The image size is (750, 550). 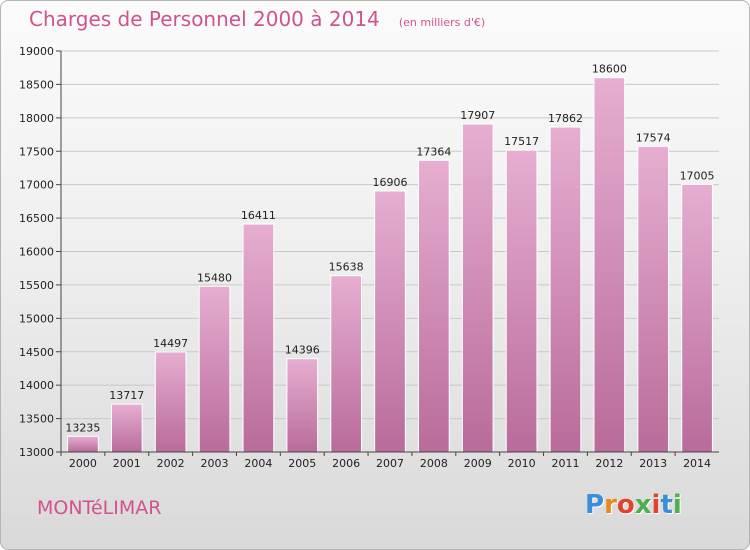 What do you see at coordinates (346, 267) in the screenshot?
I see `value-label: 15638` at bounding box center [346, 267].